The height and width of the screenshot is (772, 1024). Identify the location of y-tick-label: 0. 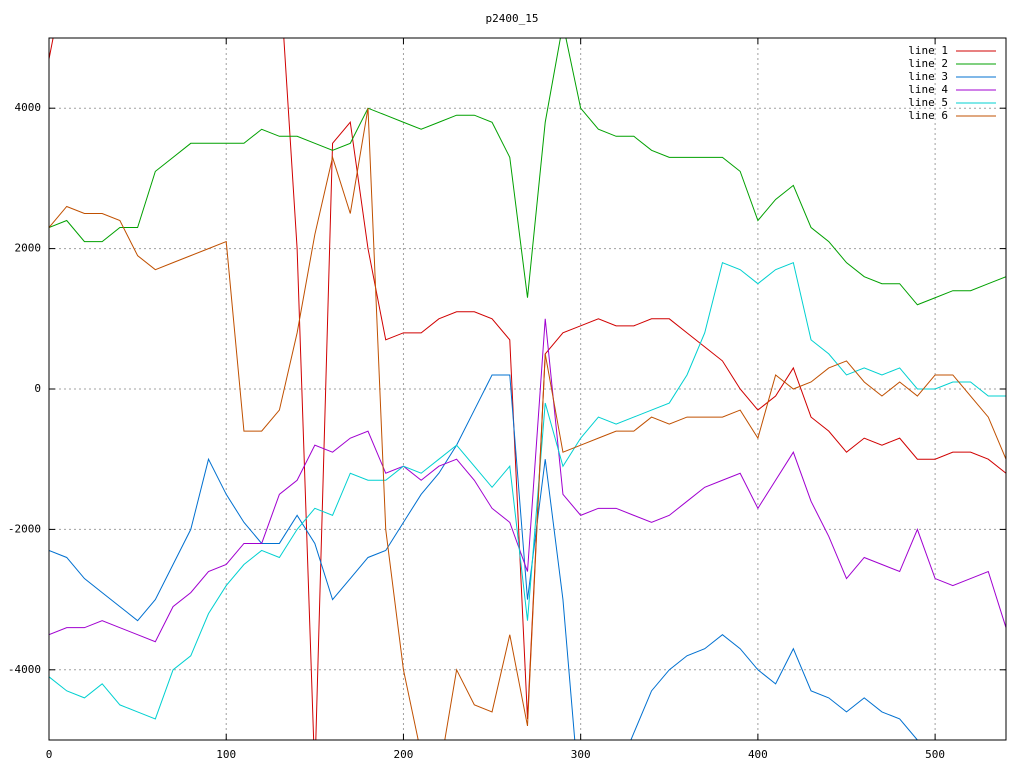
(37, 388).